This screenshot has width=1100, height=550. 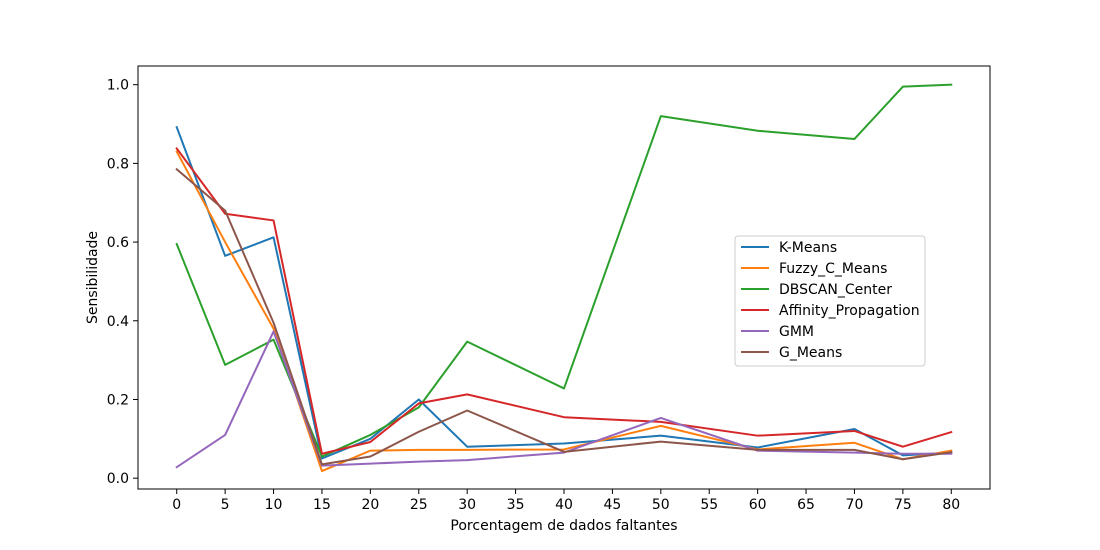 I want to click on legend-label: Affinity_Propagation, so click(x=849, y=311).